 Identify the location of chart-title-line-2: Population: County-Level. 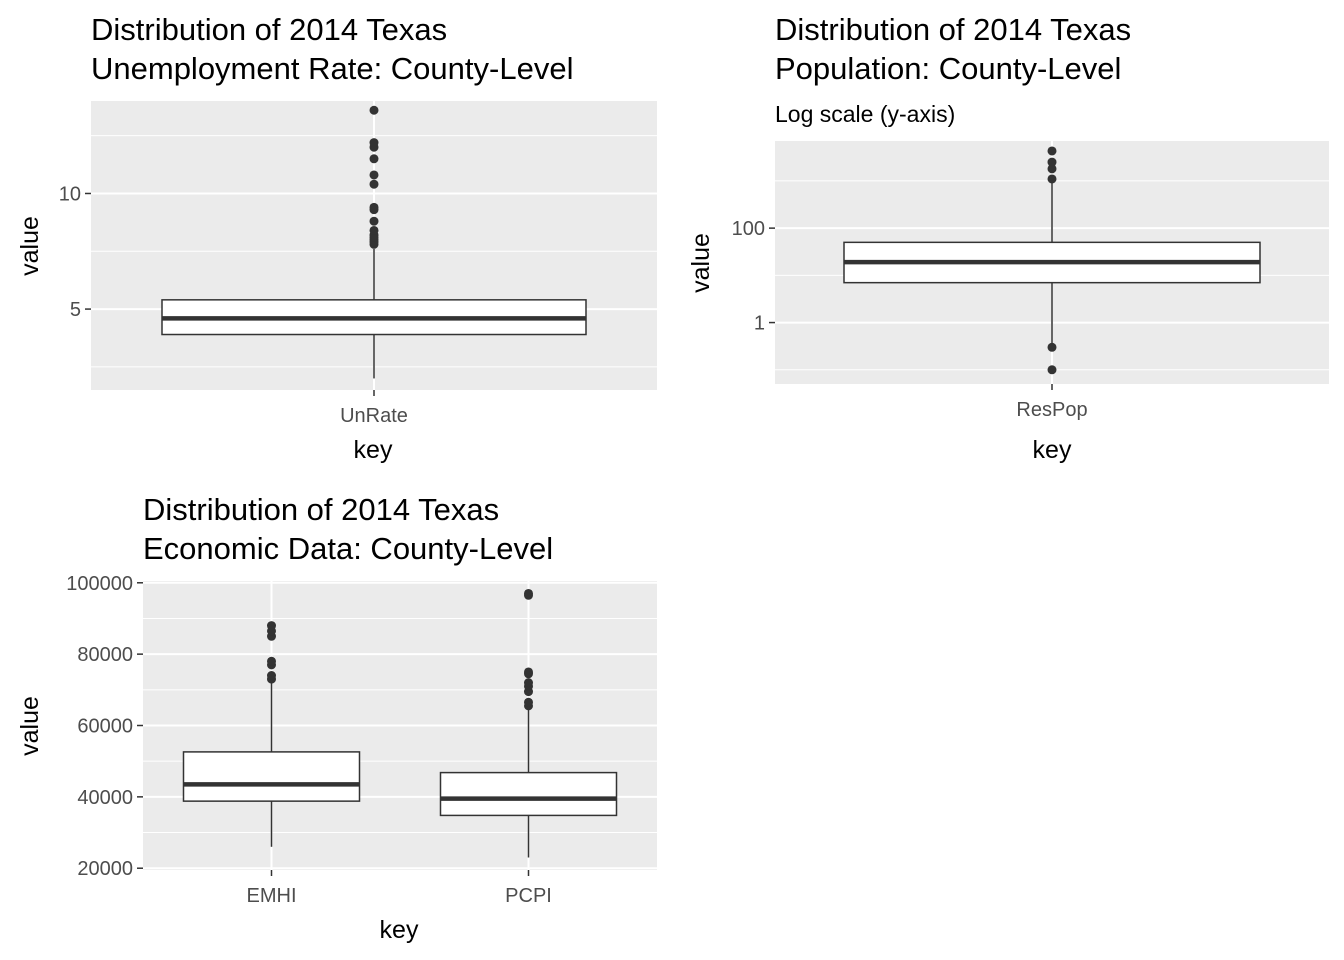
(948, 68).